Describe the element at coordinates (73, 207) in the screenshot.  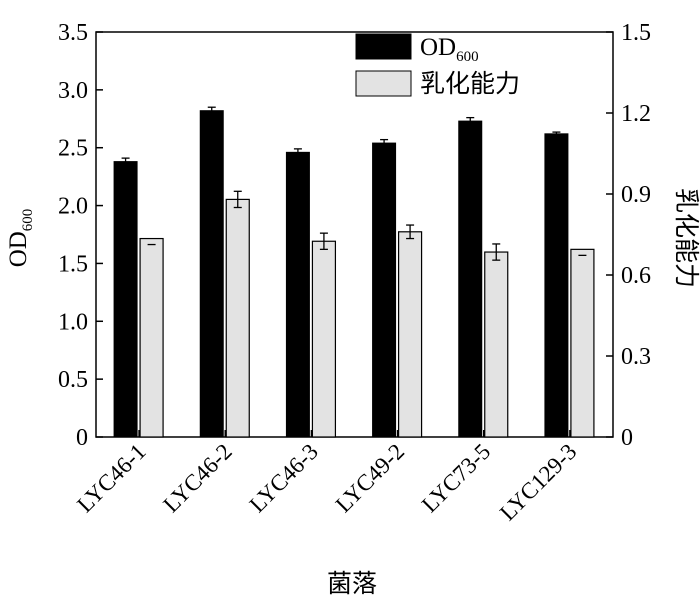
I see `left-y-tick-label: 2.0` at that location.